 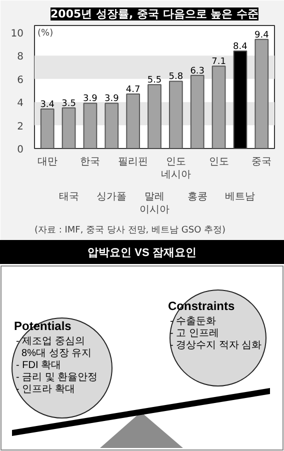 I want to click on y-tick-label: 4, so click(x=20, y=104).